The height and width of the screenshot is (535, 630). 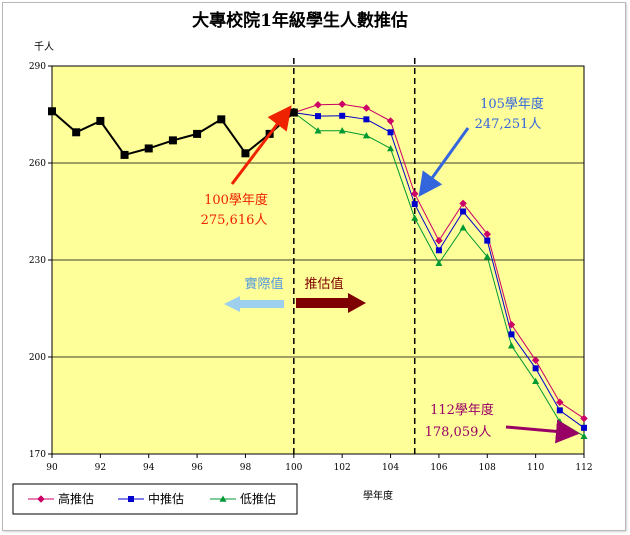 I want to click on y-tick-label: 230, so click(x=37, y=261).